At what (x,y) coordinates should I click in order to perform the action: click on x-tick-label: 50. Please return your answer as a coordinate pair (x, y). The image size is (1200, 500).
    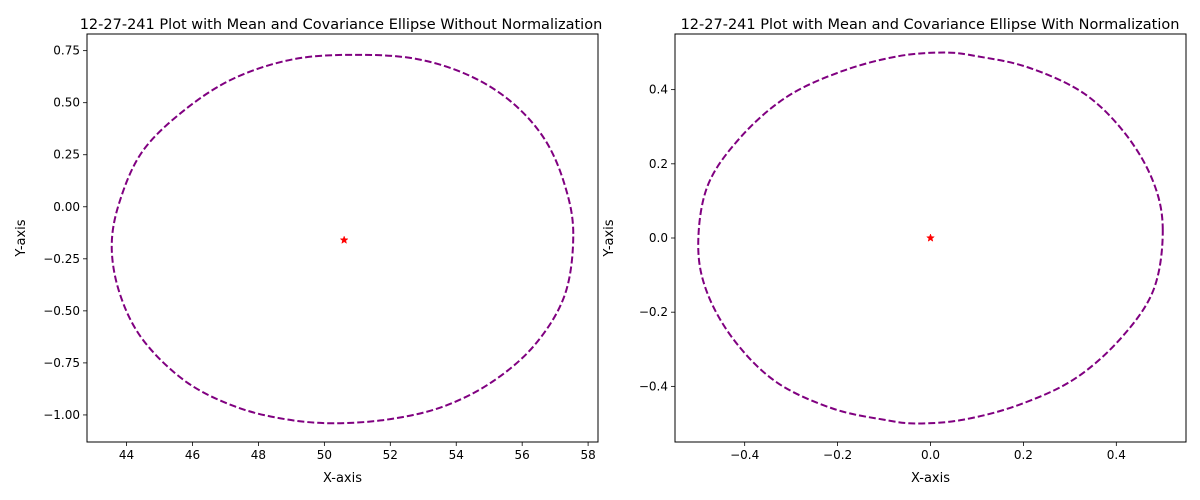
    Looking at the image, I should click on (324, 455).